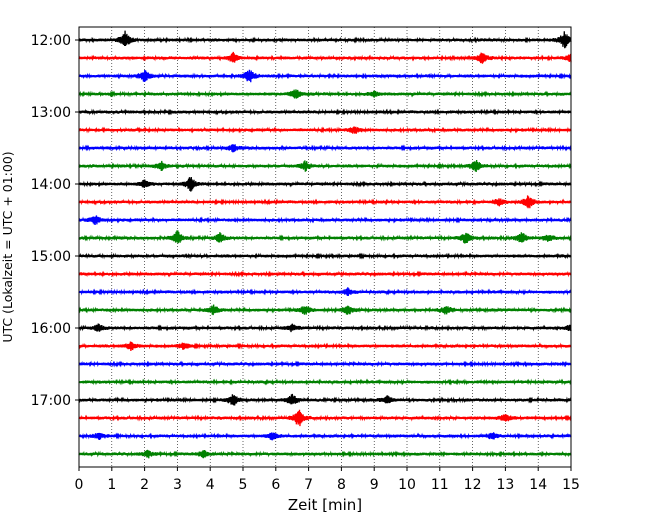  What do you see at coordinates (79, 485) in the screenshot?
I see `x-tick-label: 0` at bounding box center [79, 485].